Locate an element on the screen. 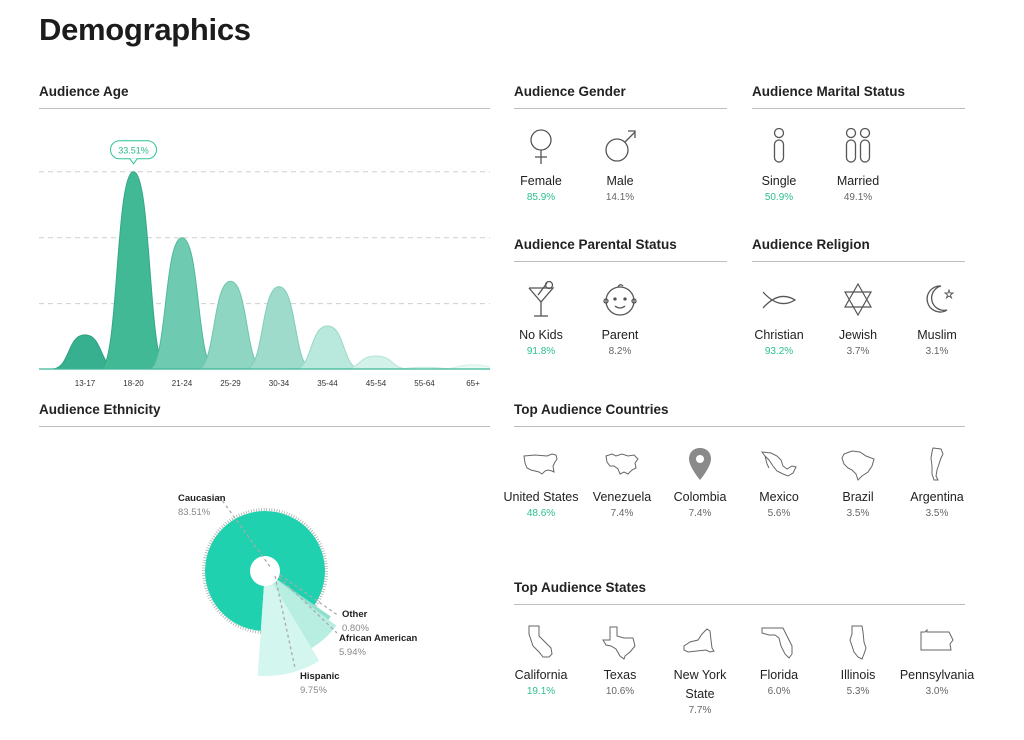 The image size is (1024, 740). religion-value: 93.2% is located at coordinates (779, 351).